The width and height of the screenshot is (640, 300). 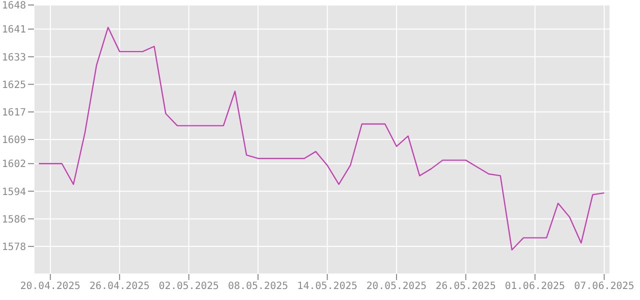 I want to click on x-tick-label: 01.06.2025, so click(x=535, y=286).